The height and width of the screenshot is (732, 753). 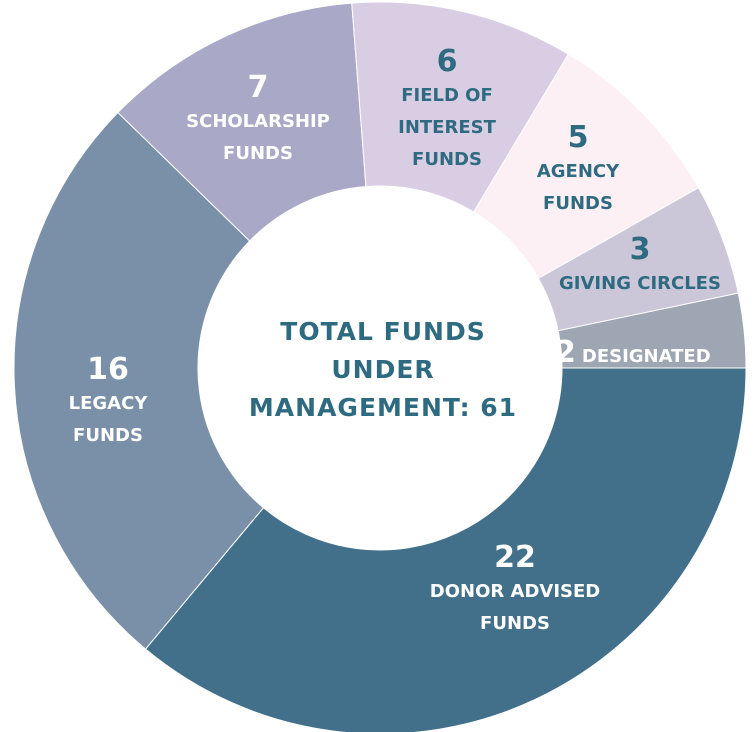 What do you see at coordinates (447, 61) in the screenshot?
I see `value-label: 6` at bounding box center [447, 61].